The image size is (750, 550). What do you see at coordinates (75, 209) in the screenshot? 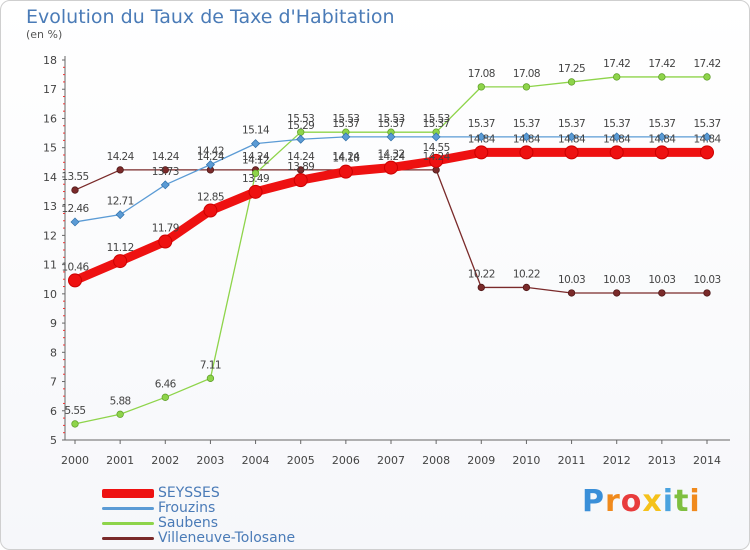
I see `data-label-1: 12.46` at bounding box center [75, 209].